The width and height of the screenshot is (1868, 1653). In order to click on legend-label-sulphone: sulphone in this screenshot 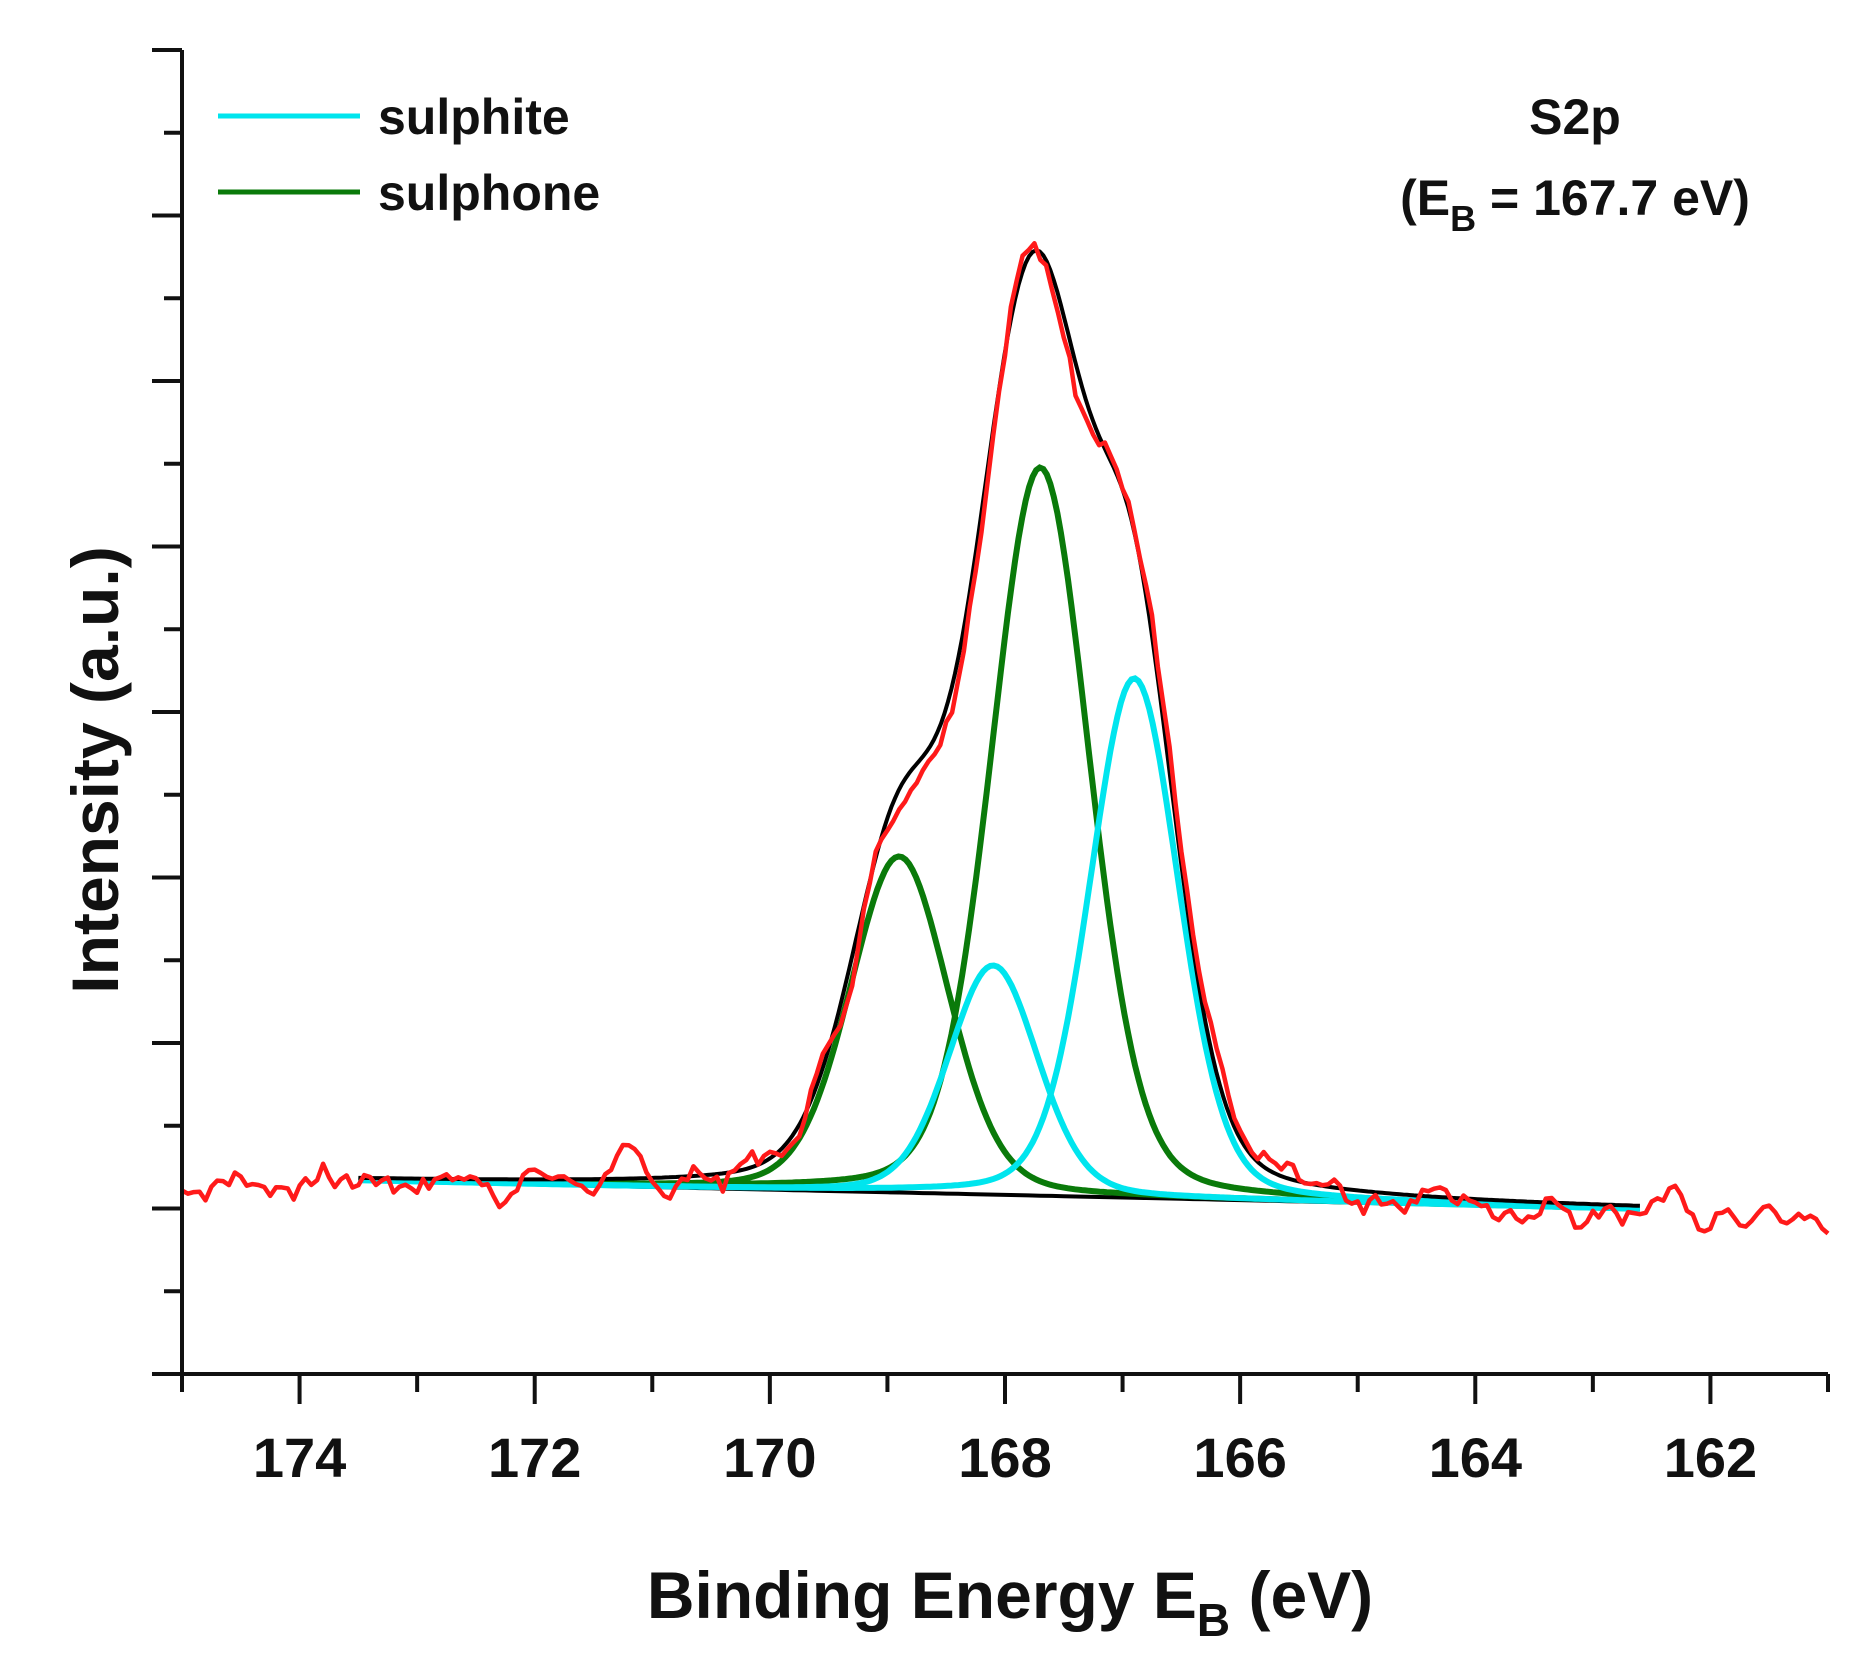, I will do `click(489, 193)`.